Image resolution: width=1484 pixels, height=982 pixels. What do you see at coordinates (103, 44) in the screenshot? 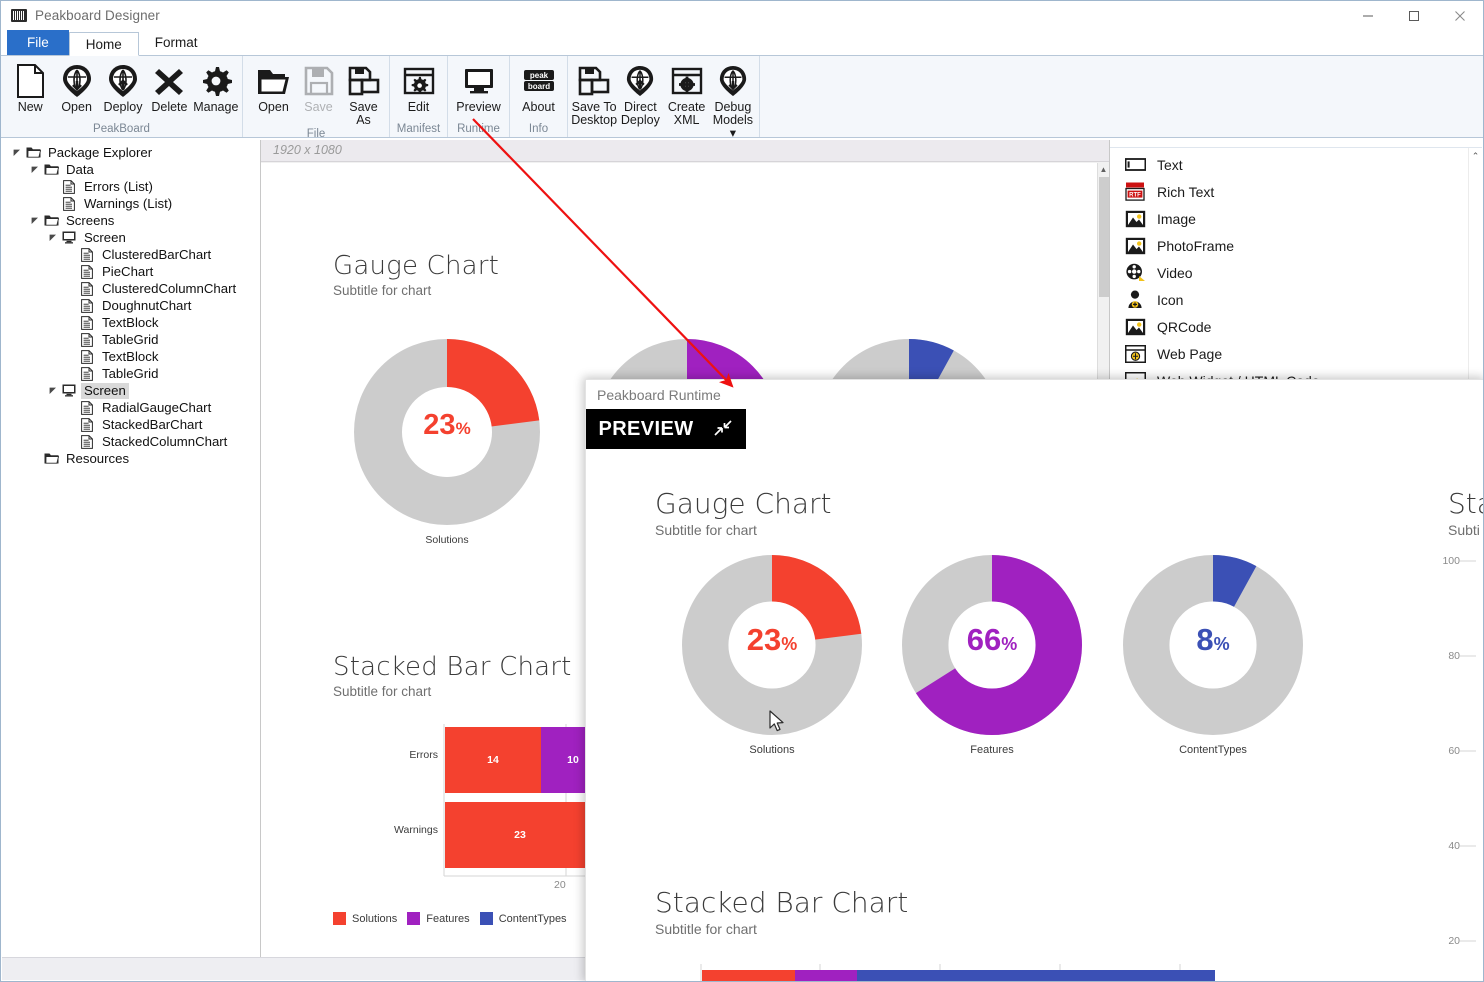
I see `tab-home: Home` at bounding box center [103, 44].